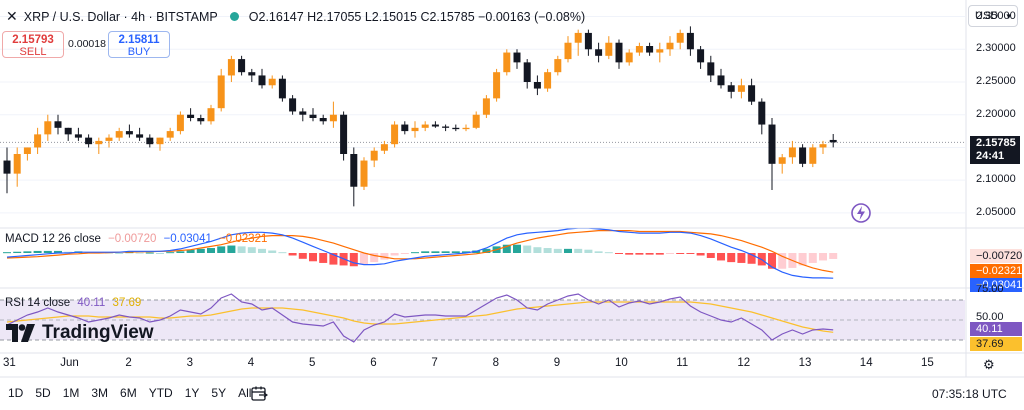 The image size is (1024, 410). I want to click on timeframe-button-5y: 5Y, so click(219, 393).